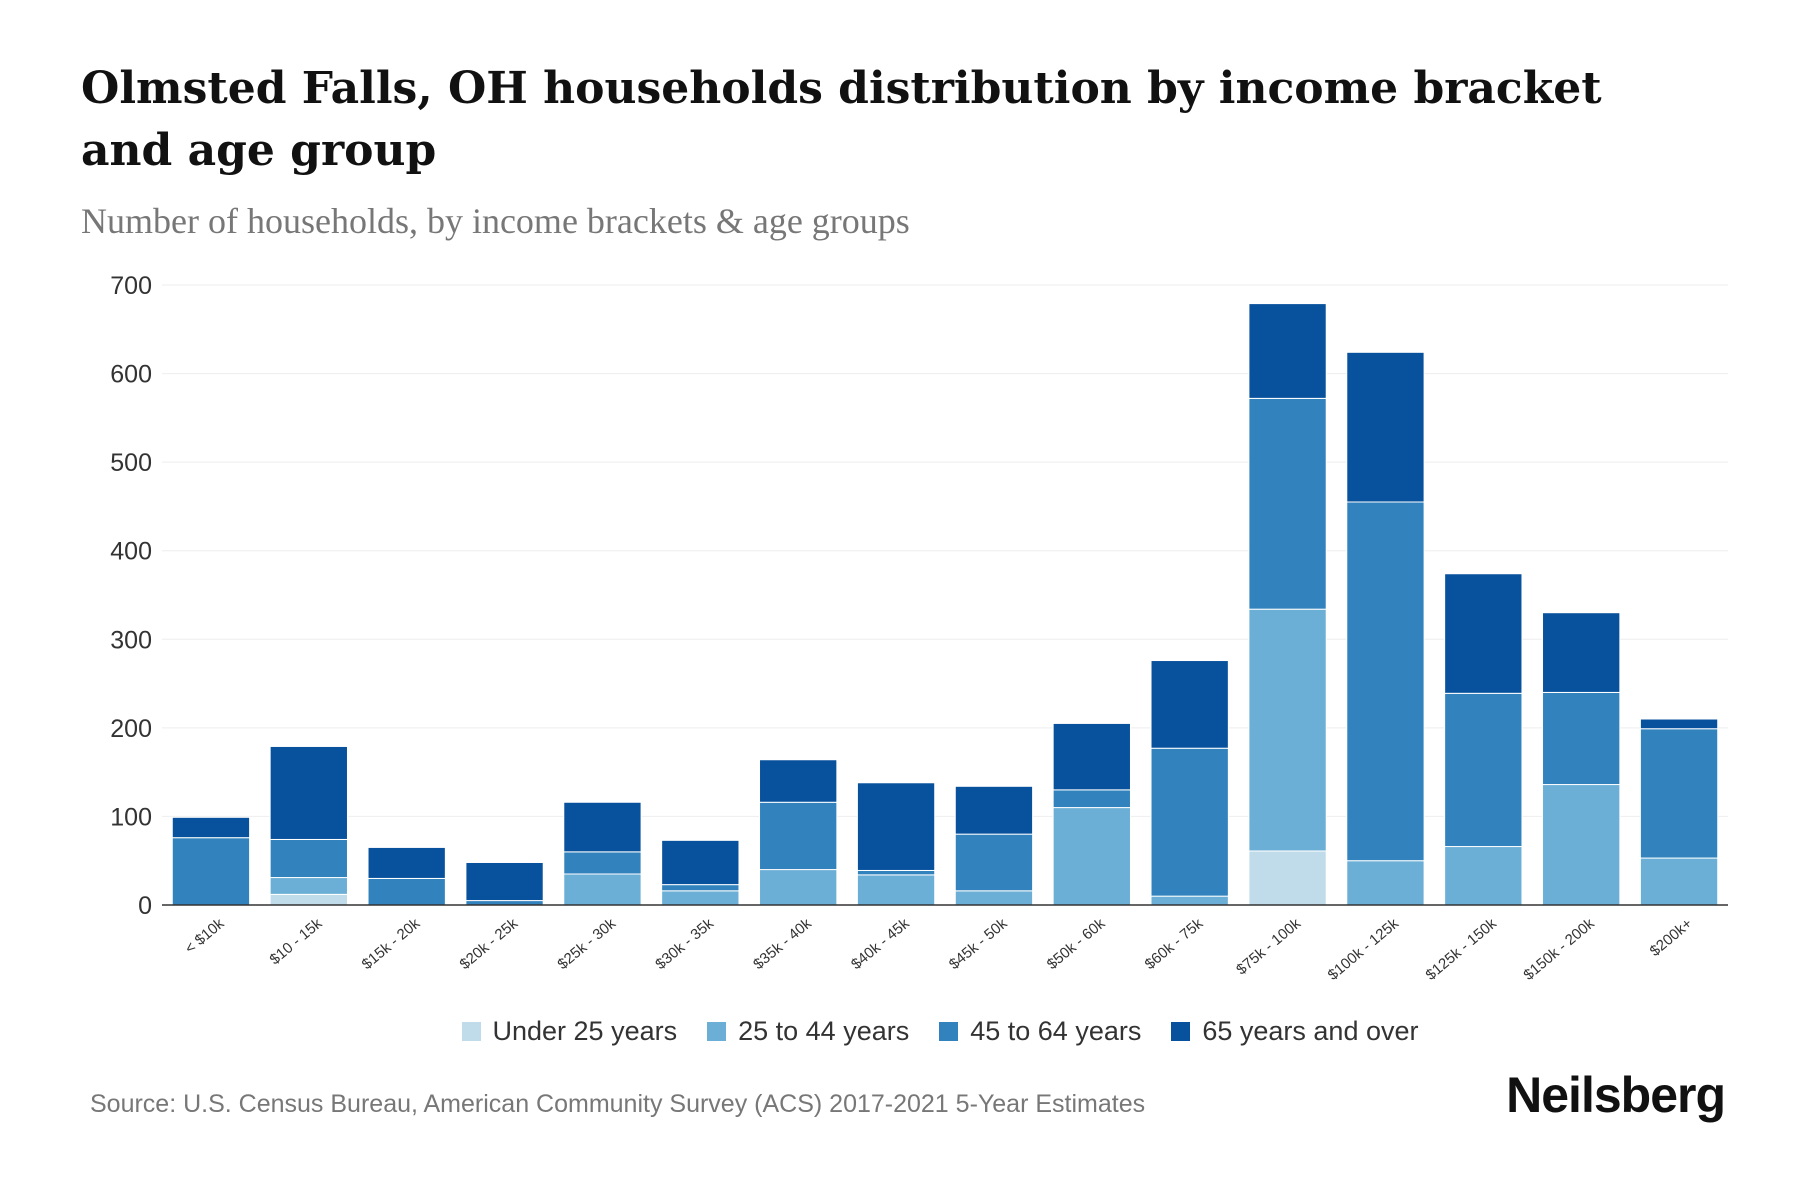 This screenshot has width=1800, height=1200. What do you see at coordinates (131, 817) in the screenshot?
I see `y-tick-label: 100` at bounding box center [131, 817].